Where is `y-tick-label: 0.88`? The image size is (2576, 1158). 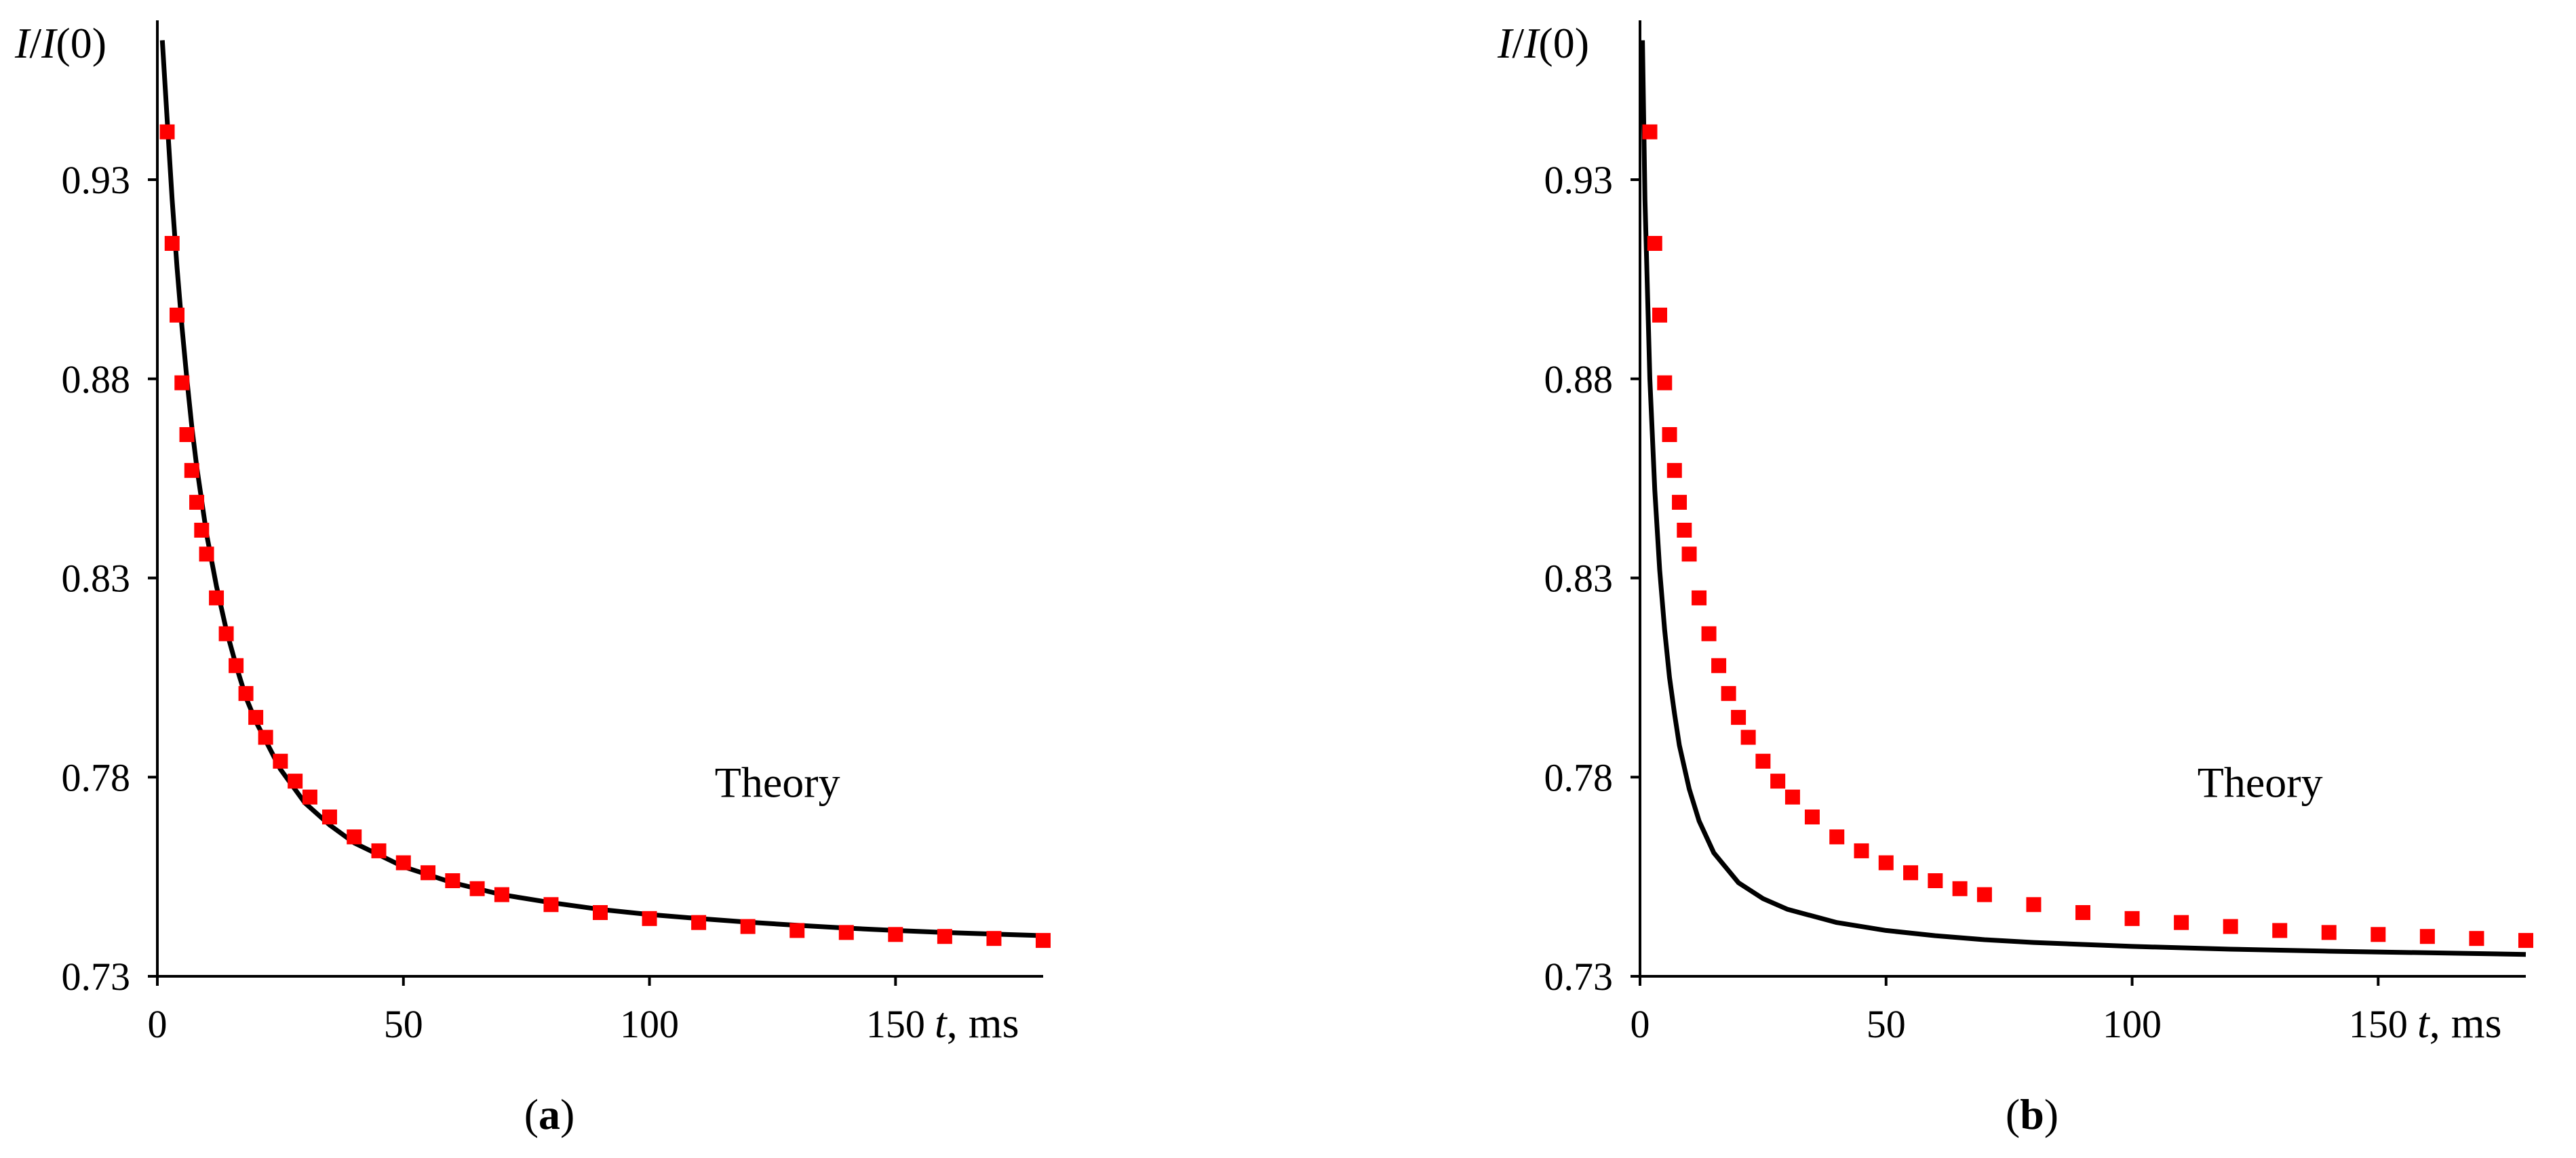
y-tick-label: 0.88 is located at coordinates (1579, 379).